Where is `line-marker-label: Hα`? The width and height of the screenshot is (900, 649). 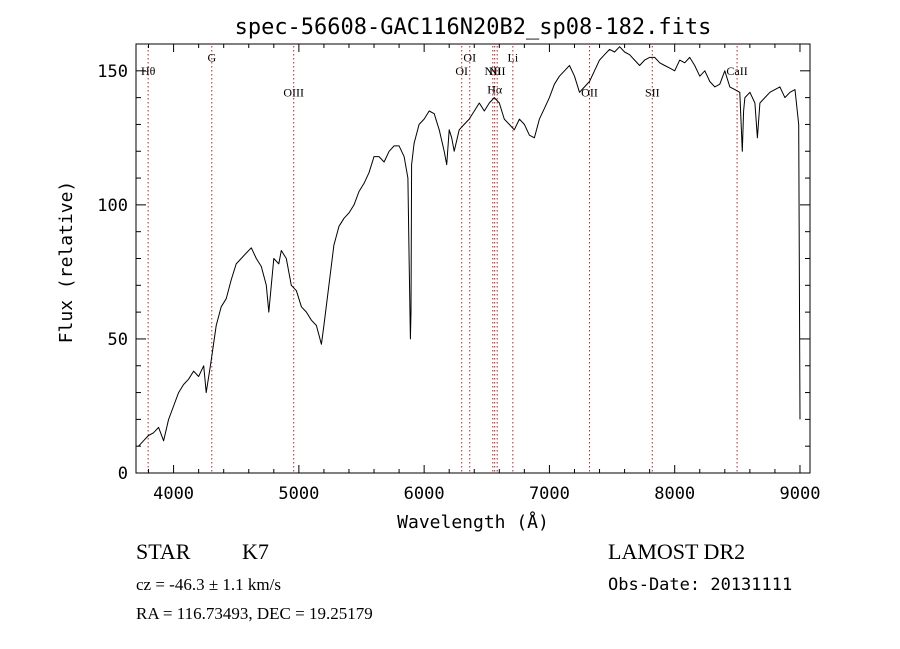
line-marker-label: Hα is located at coordinates (495, 90).